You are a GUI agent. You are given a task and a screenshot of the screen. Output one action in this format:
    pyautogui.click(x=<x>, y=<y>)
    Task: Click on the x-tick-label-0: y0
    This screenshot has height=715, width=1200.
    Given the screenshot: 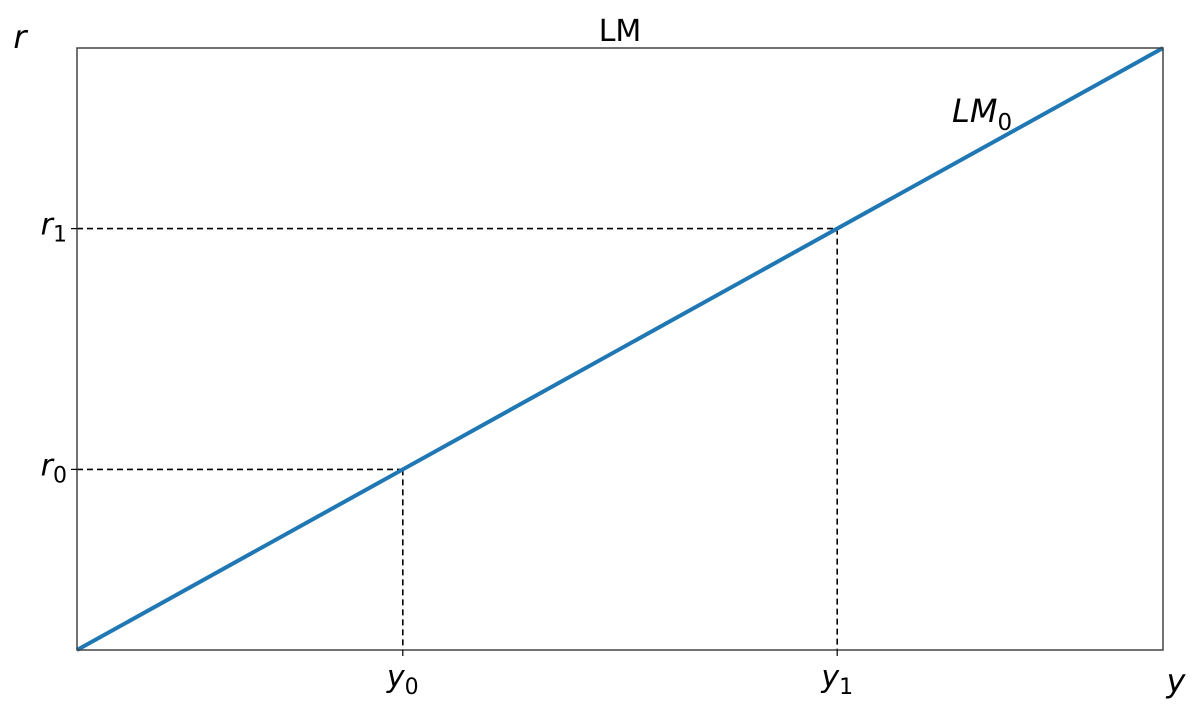 What is the action you would take?
    pyautogui.click(x=402, y=680)
    